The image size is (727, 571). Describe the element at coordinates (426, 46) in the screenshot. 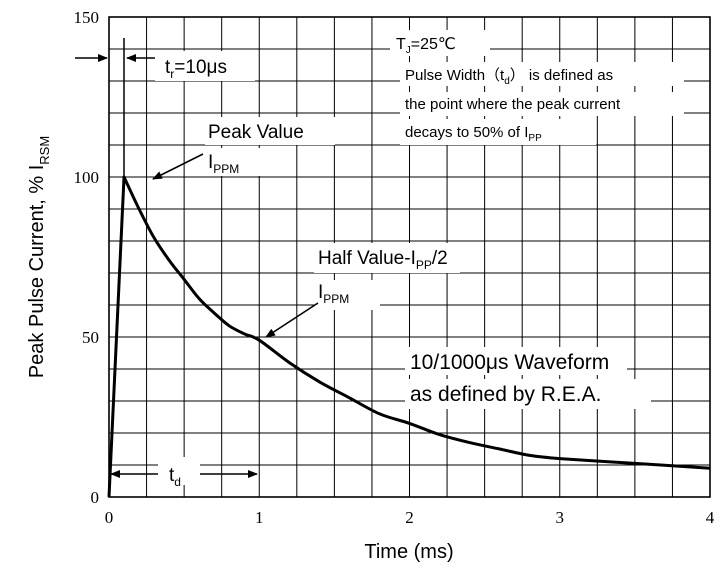

I see `info-tj: TJ=25℃` at that location.